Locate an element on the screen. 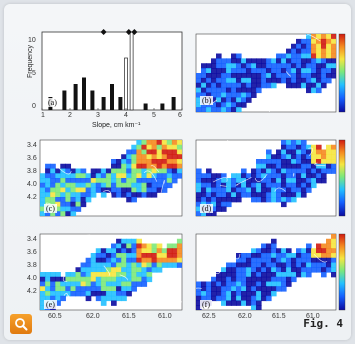 This screenshot has height=344, width=355. lon-tick-left-3: 61.0 is located at coordinates (165, 316).